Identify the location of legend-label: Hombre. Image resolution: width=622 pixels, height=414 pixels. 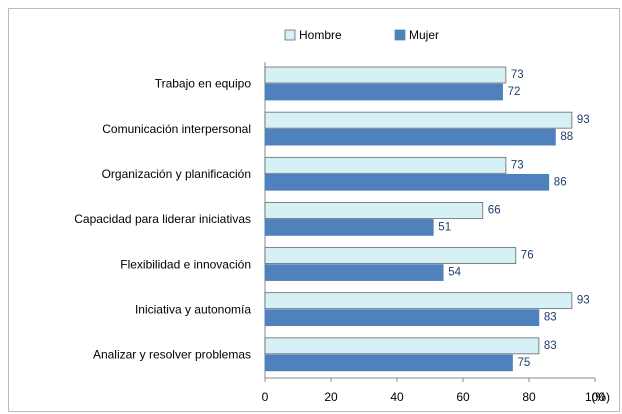
(320, 35).